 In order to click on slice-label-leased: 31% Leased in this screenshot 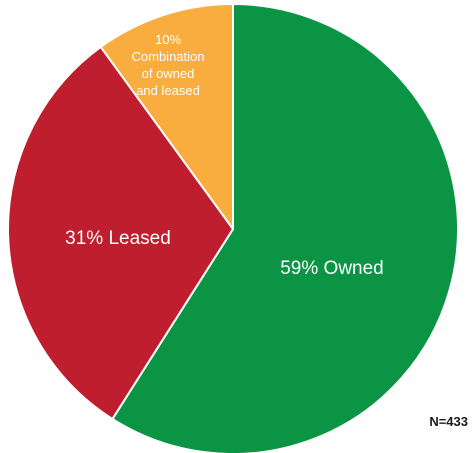, I will do `click(118, 238)`.